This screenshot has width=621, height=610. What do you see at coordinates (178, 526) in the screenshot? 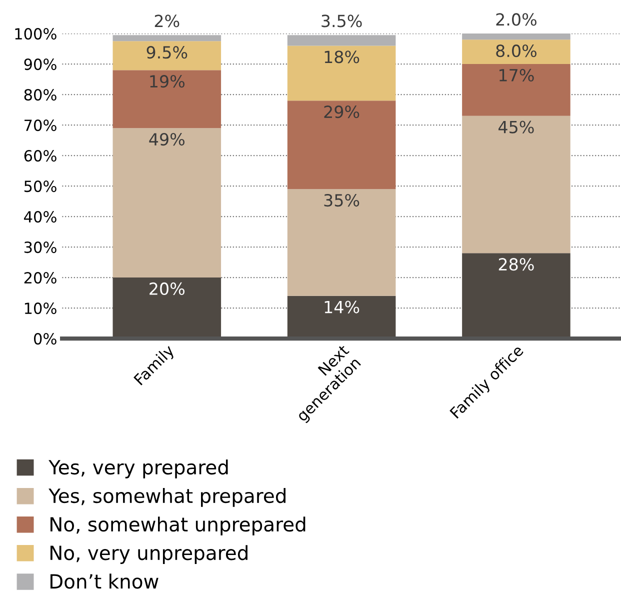
I see `legend-label: No, somewhat unprepared` at bounding box center [178, 526].